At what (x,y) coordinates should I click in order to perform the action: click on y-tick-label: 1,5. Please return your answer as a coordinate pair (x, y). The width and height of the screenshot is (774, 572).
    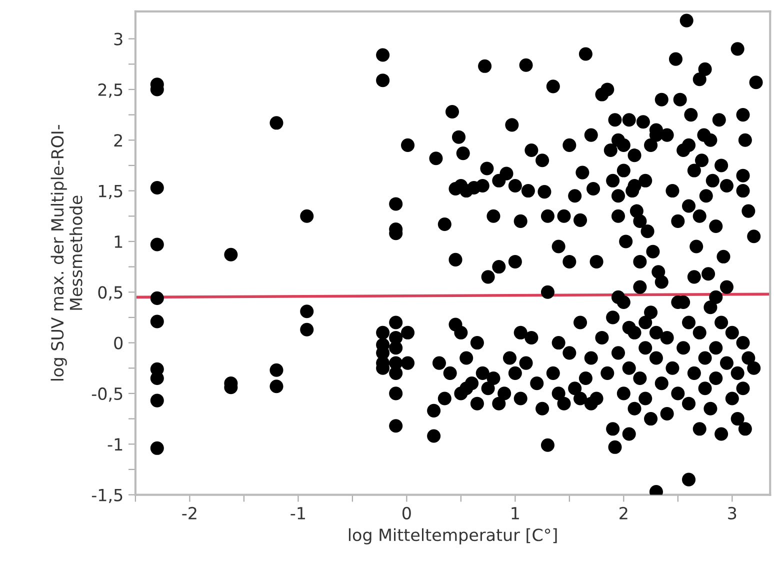
    Looking at the image, I should click on (110, 192).